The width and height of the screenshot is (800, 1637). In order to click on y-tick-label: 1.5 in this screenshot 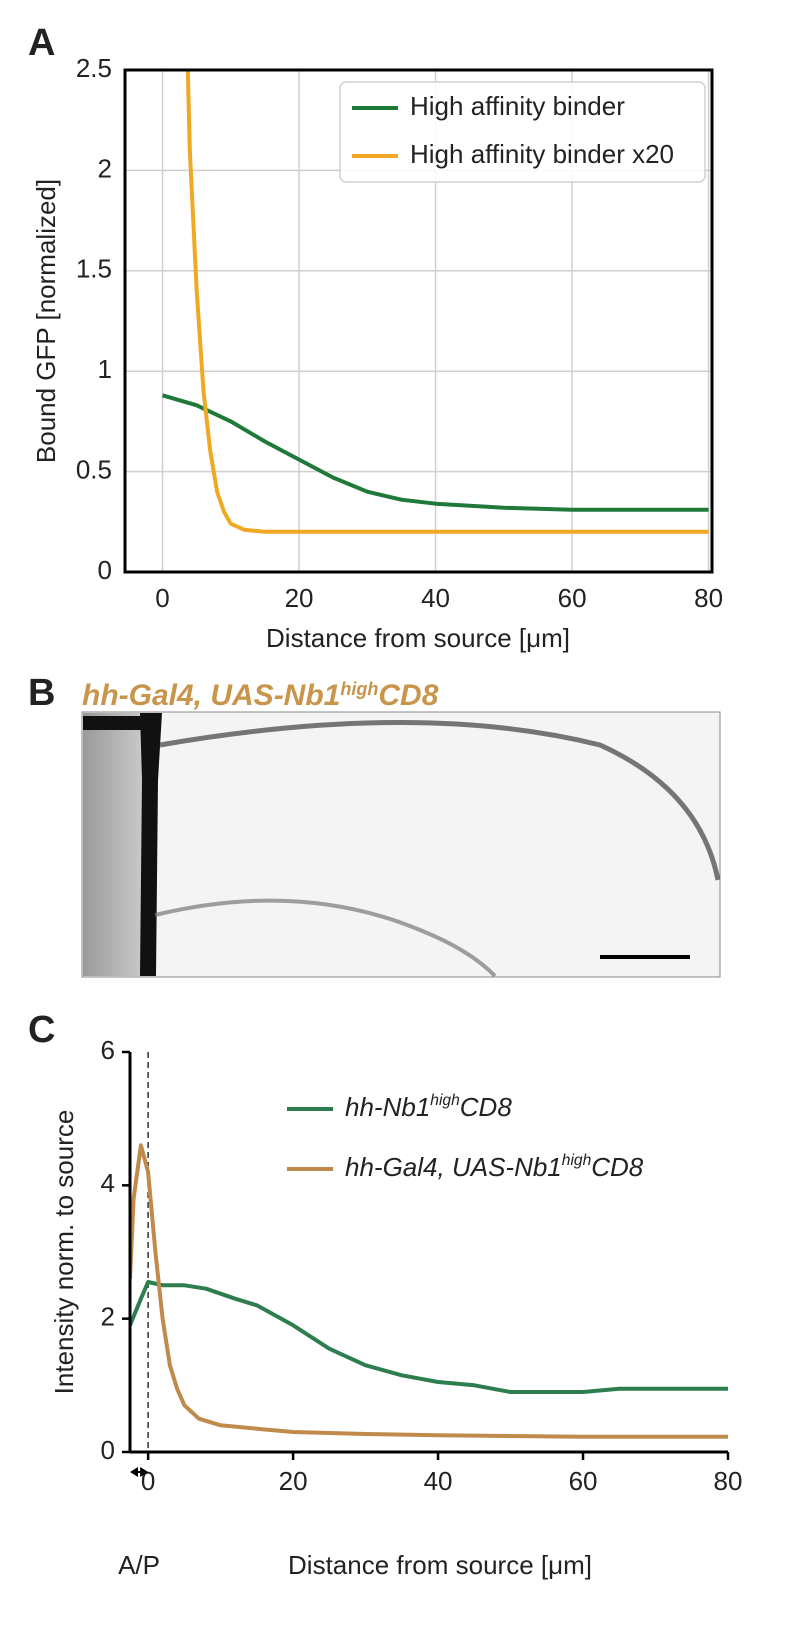, I will do `click(94, 269)`.